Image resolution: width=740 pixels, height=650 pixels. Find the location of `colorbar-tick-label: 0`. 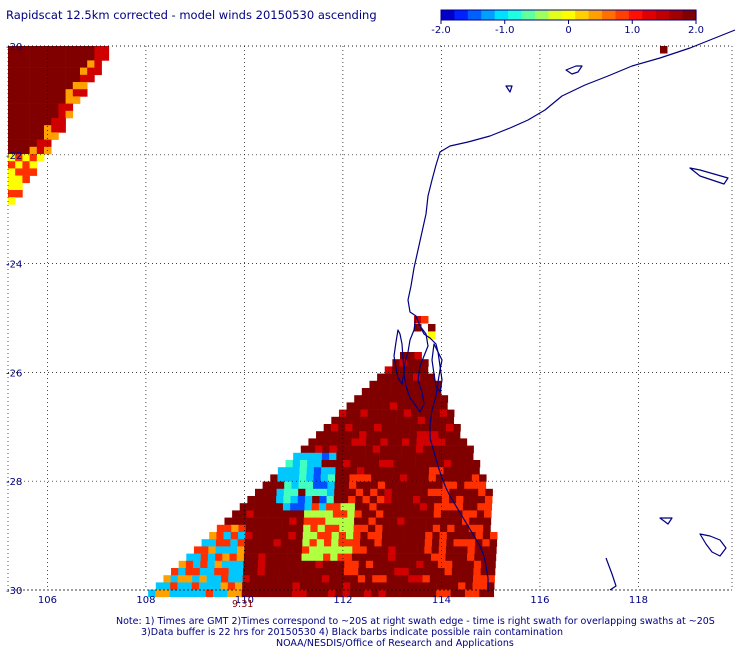

colorbar-tick-label: 0 is located at coordinates (568, 30).